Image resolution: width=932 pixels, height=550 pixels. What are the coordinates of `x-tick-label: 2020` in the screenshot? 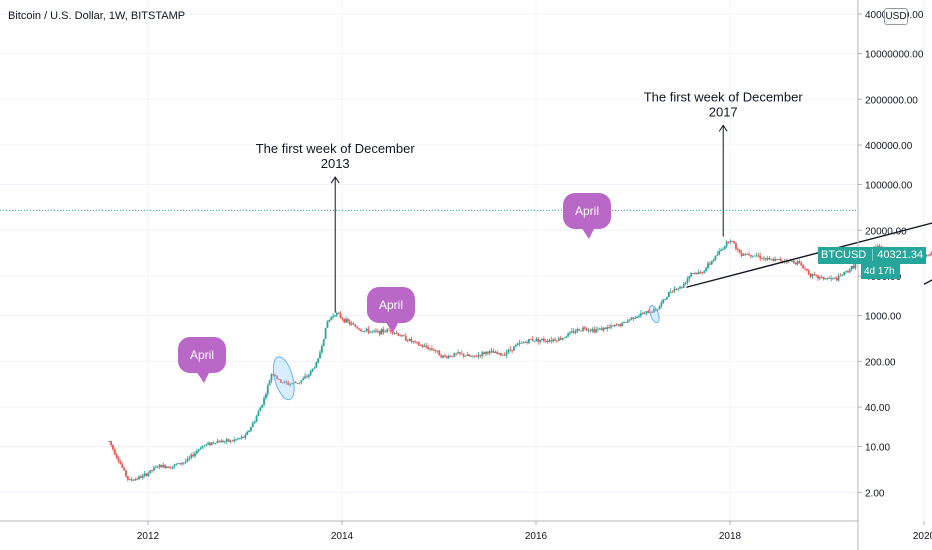 It's located at (922, 536).